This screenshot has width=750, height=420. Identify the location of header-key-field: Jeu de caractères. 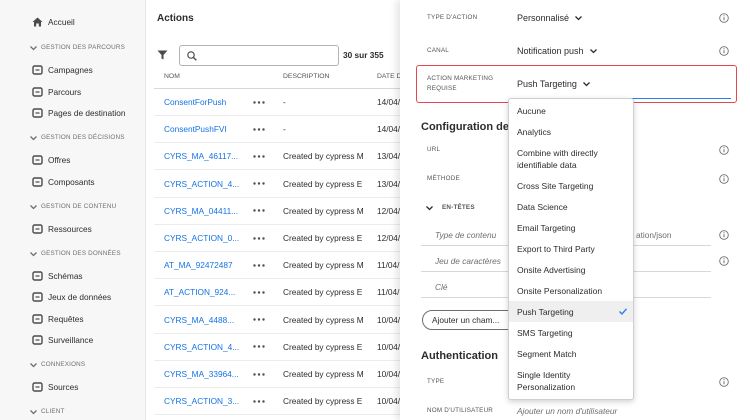
(468, 261).